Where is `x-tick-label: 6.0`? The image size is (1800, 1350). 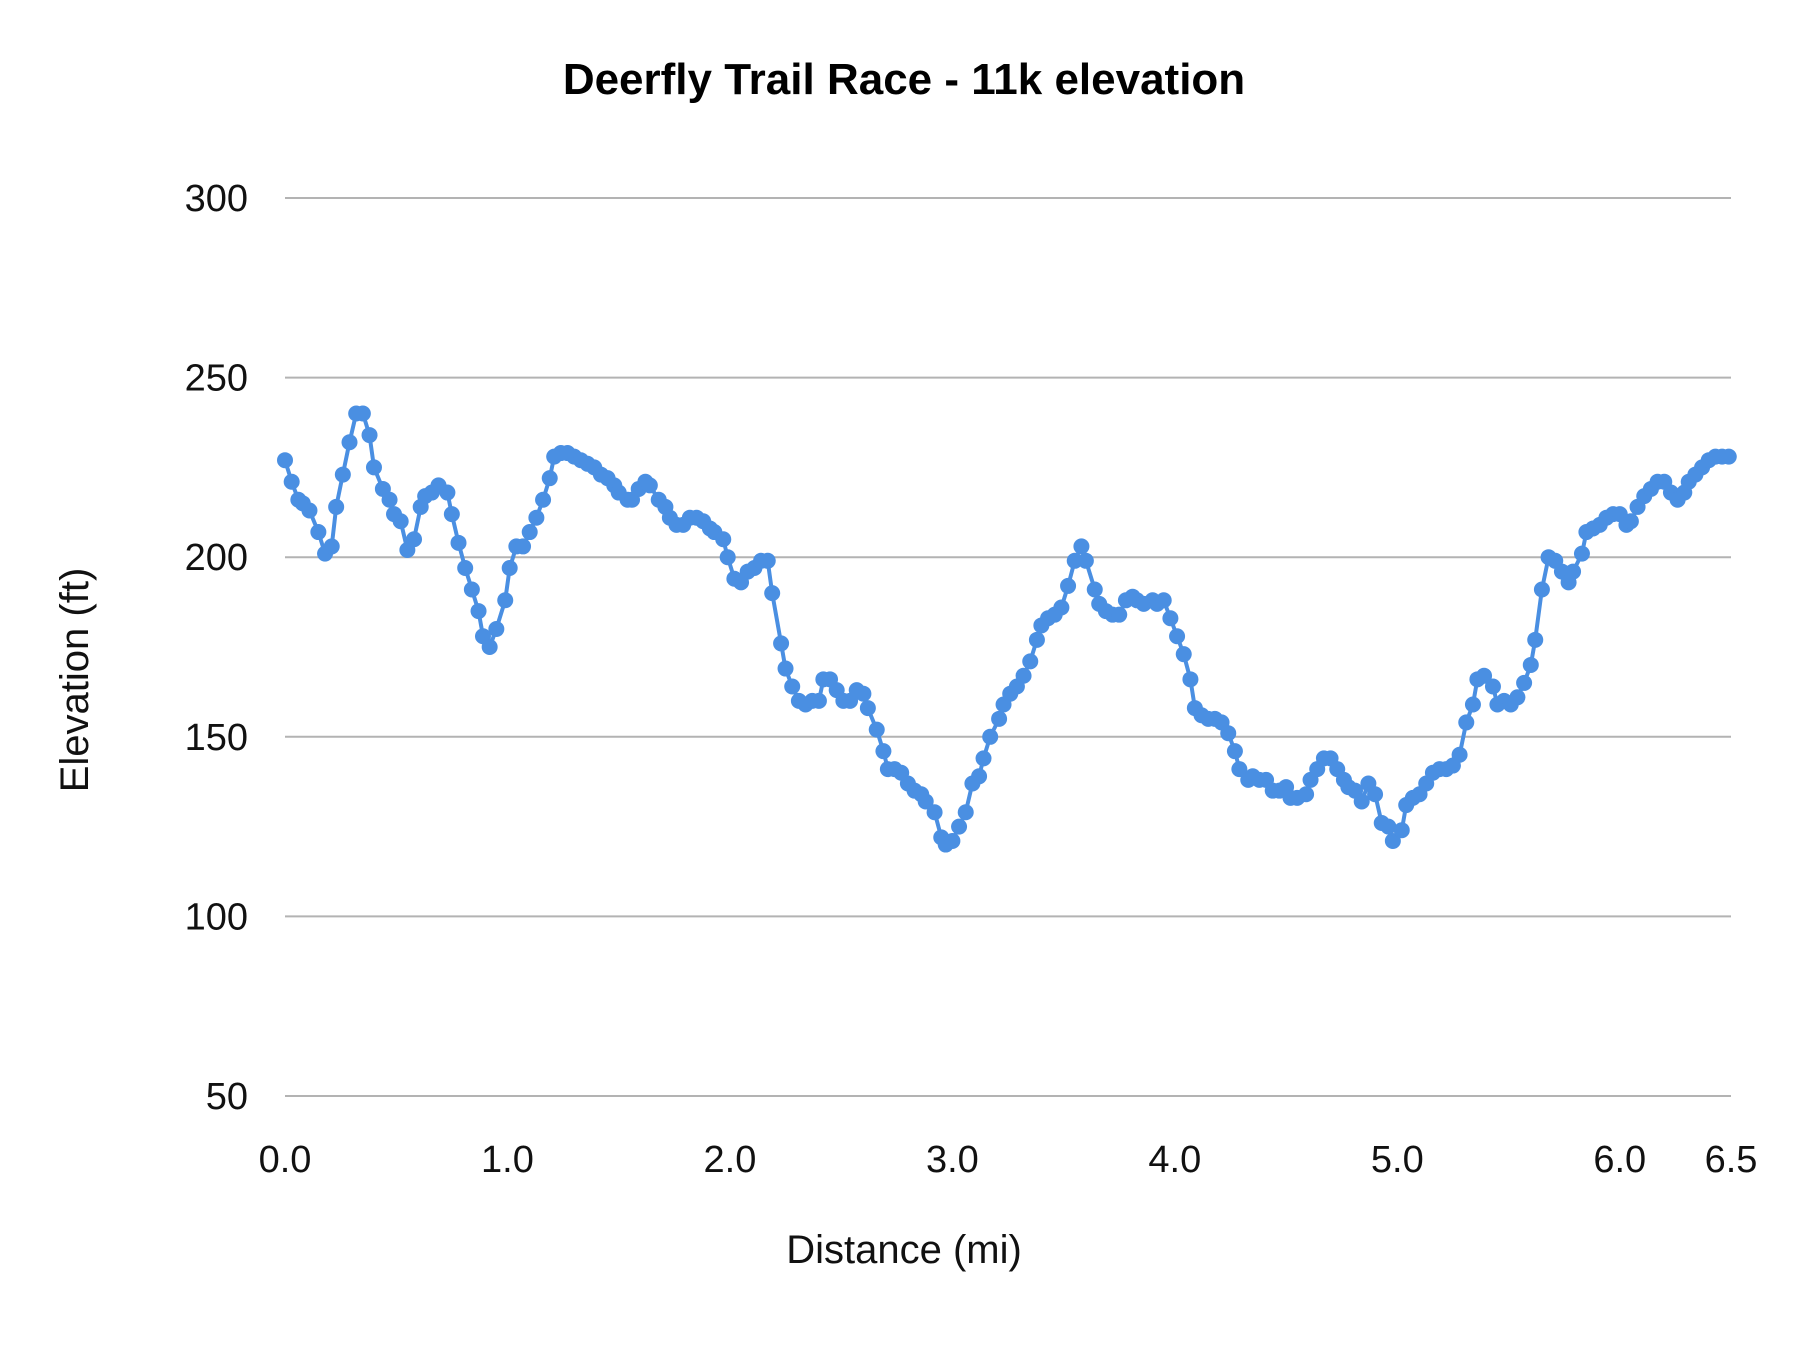
x-tick-label: 6.0 is located at coordinates (1619, 1160).